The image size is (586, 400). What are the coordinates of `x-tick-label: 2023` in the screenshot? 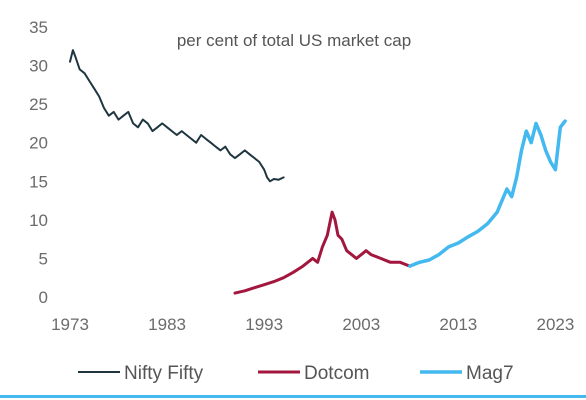 It's located at (556, 324).